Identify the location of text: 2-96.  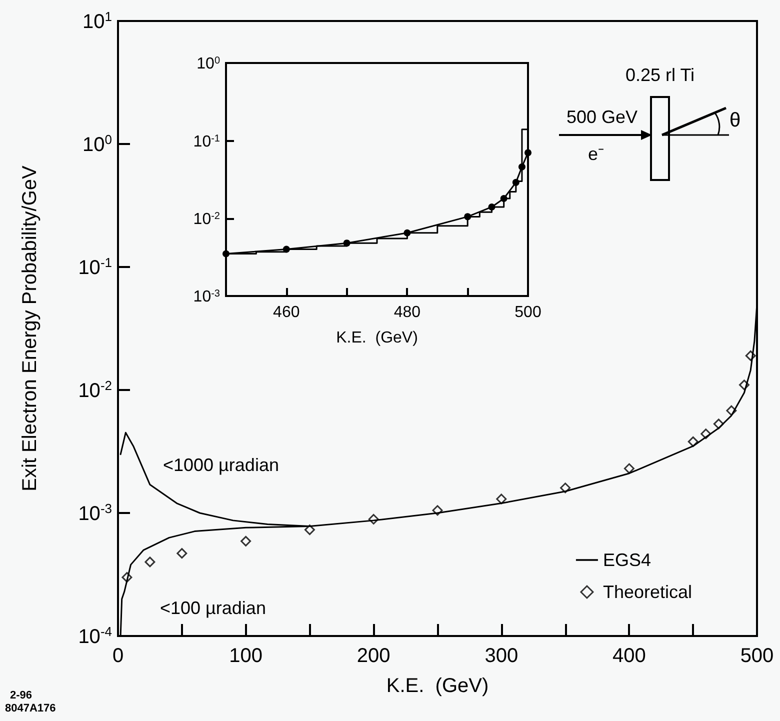
(21, 696).